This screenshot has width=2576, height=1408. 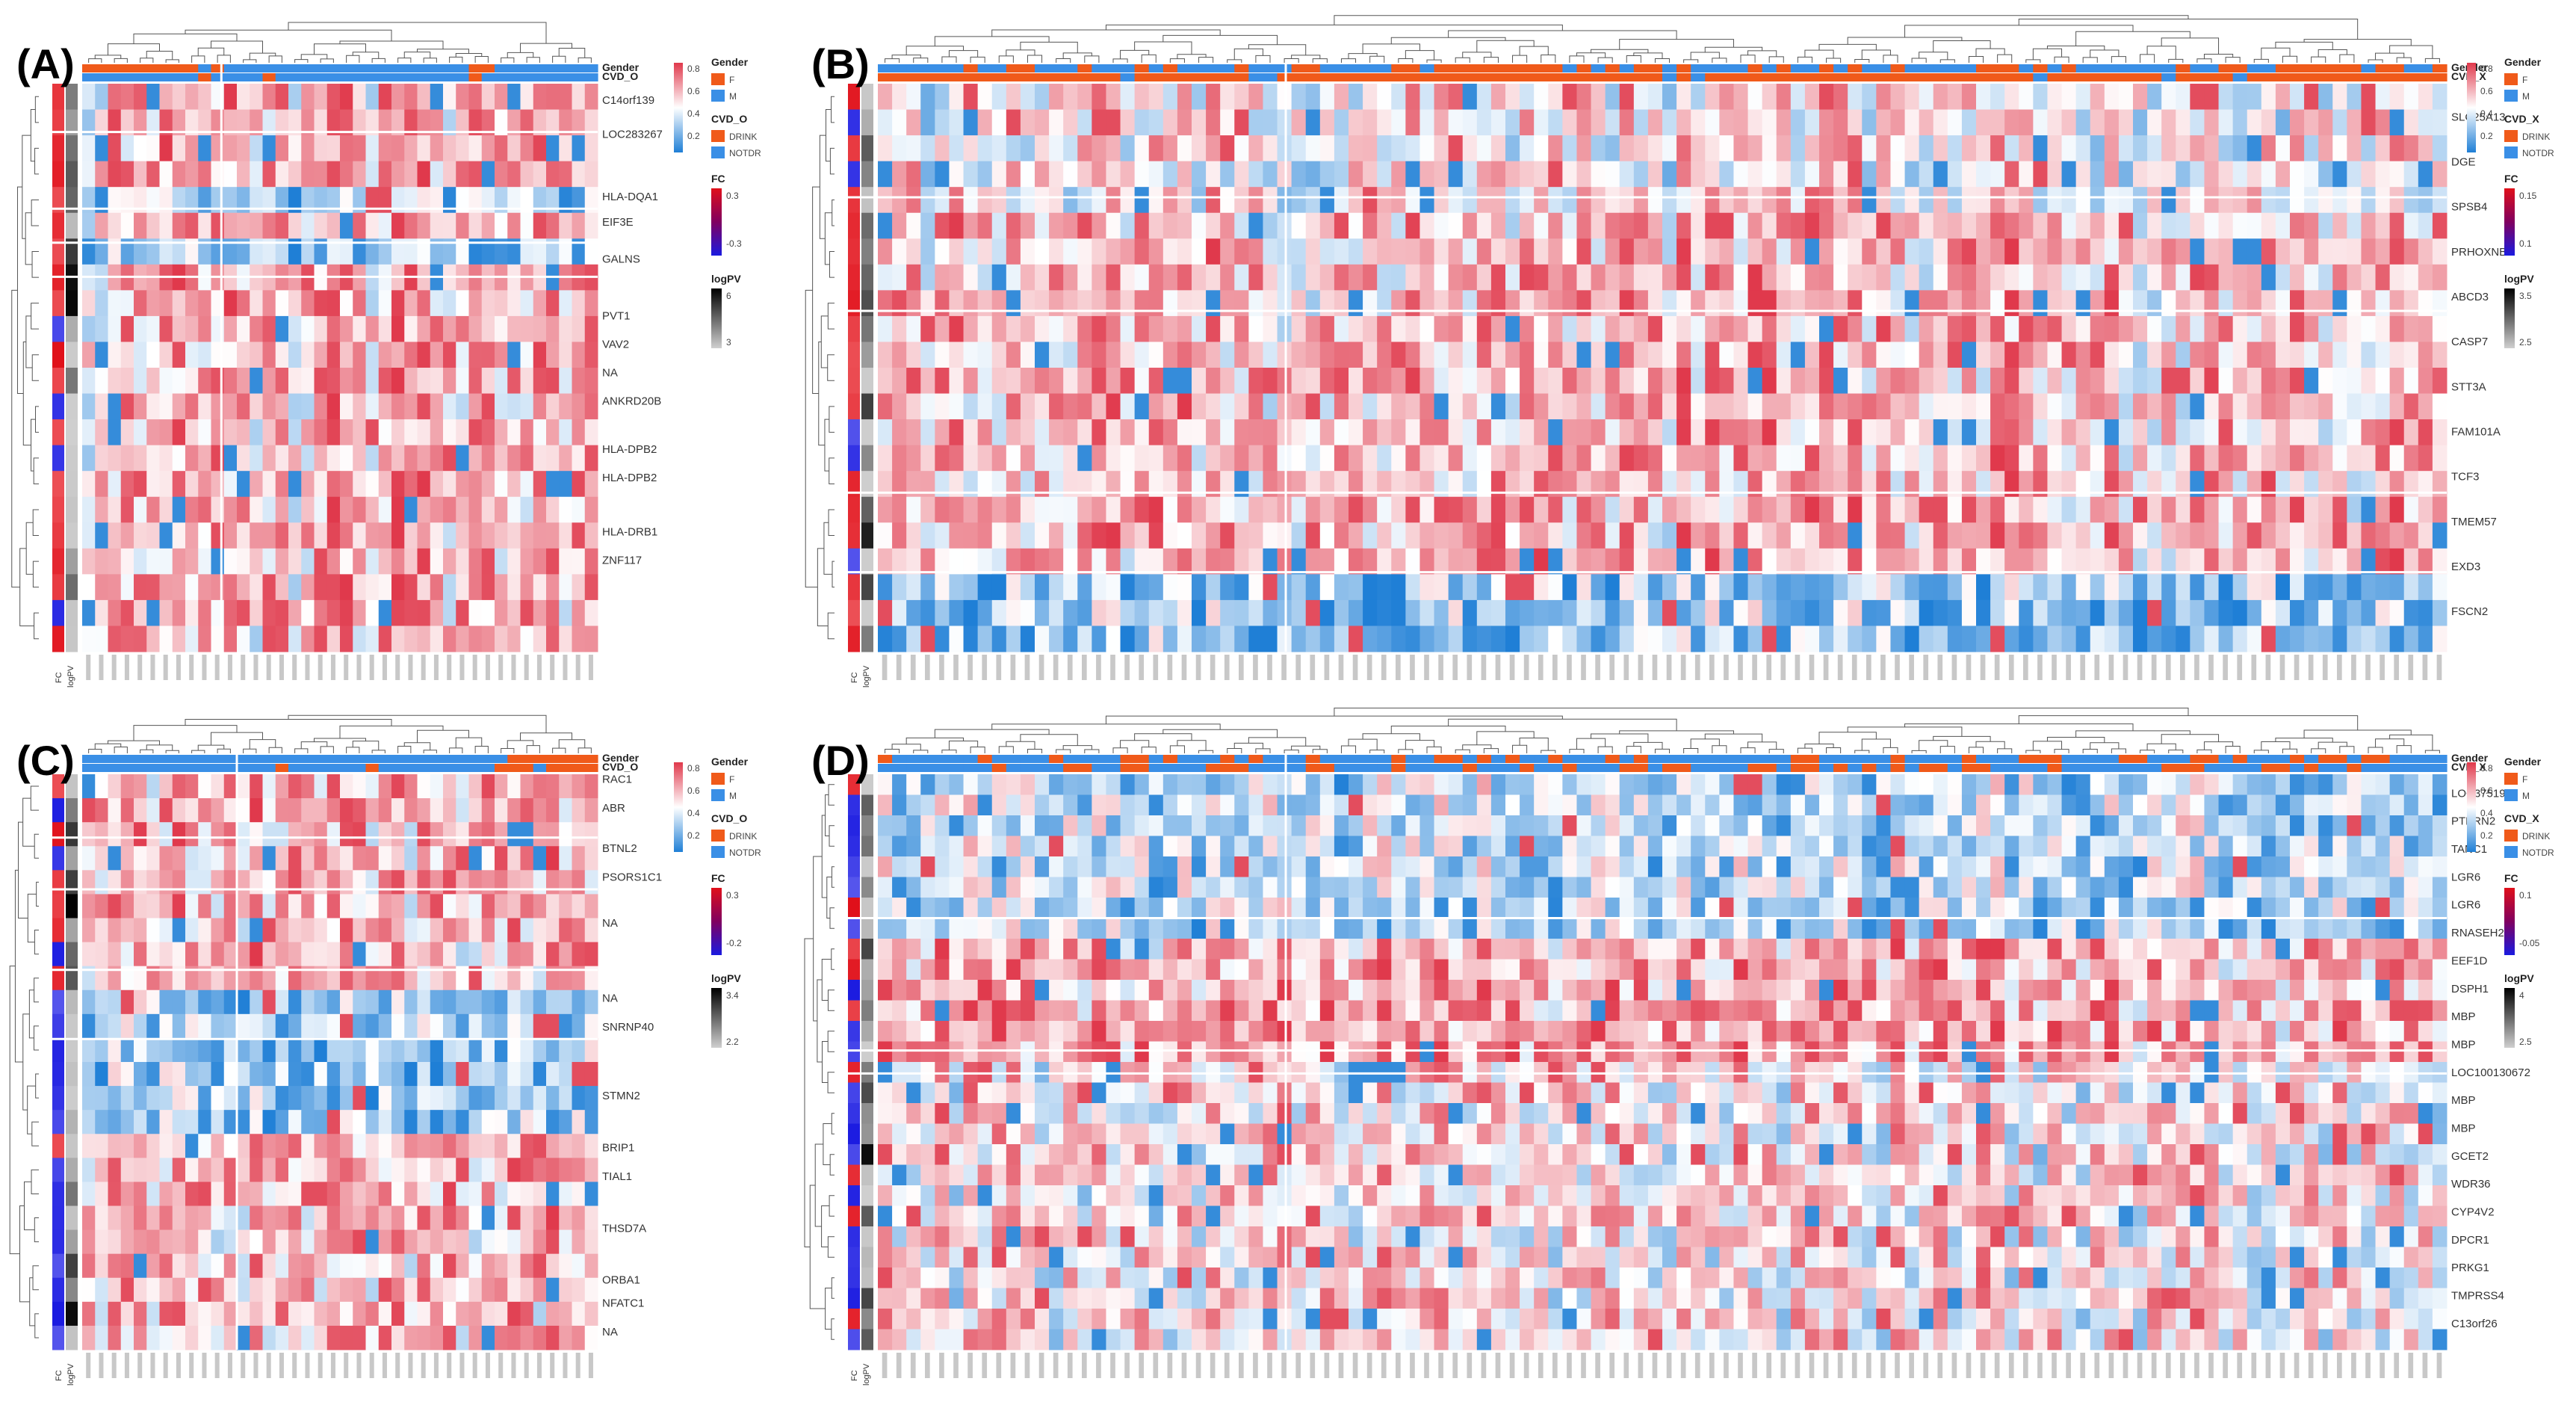 What do you see at coordinates (743, 137) in the screenshot?
I see `legend-cvd-item: DRINK` at bounding box center [743, 137].